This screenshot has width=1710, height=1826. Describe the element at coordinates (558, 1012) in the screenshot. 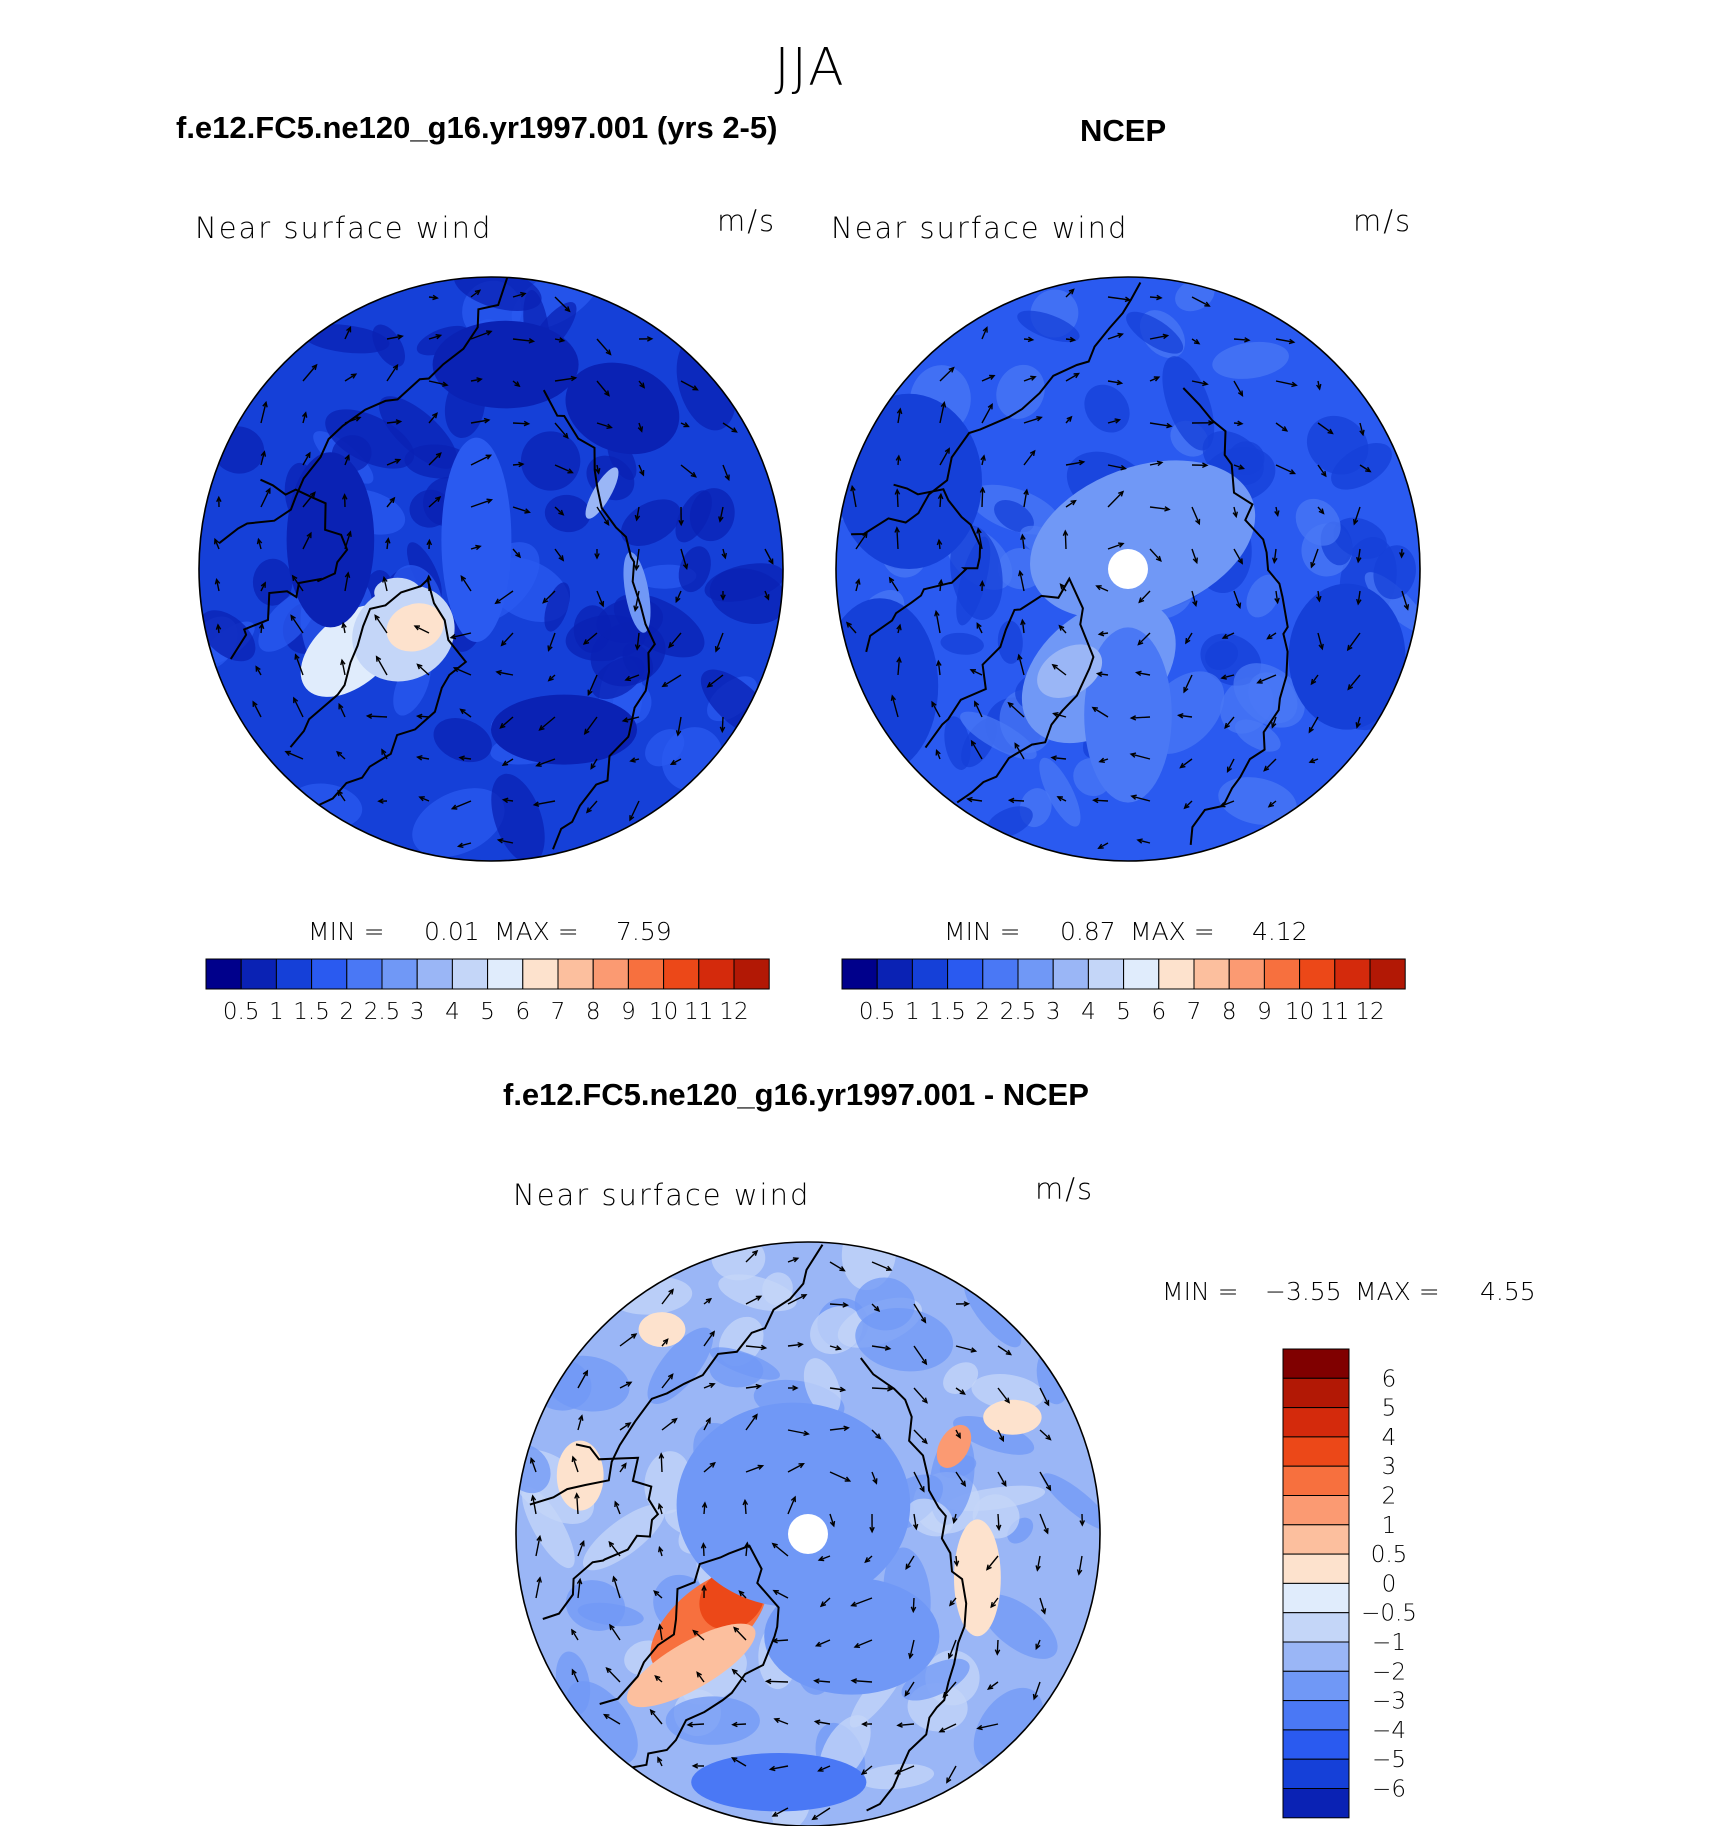

I see `colorbar-tick-label: 7` at that location.